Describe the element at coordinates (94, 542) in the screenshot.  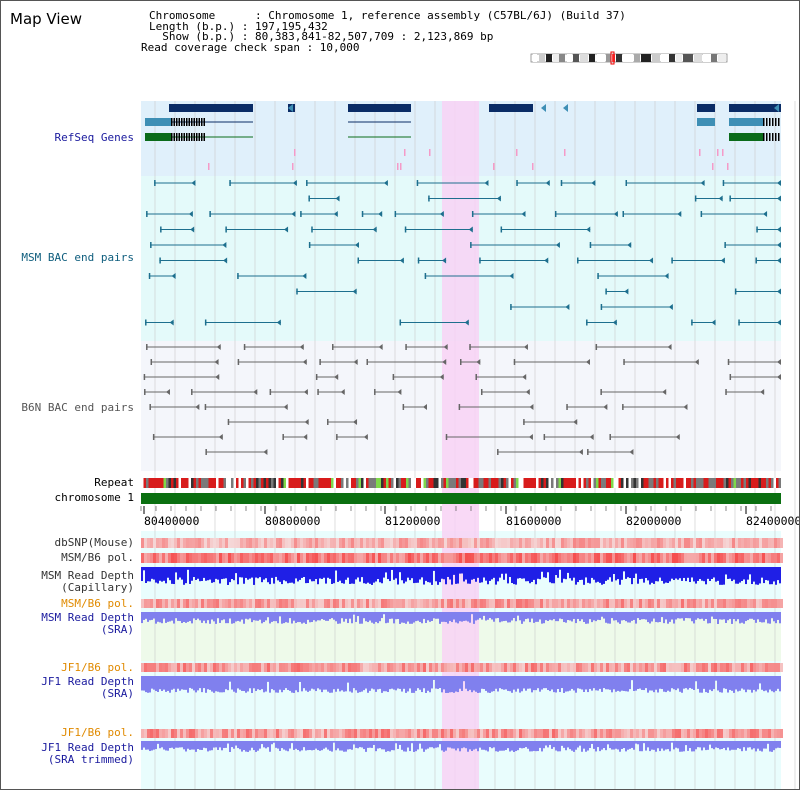
I see `track-label-dbsnp: dbSNP(Mouse)` at that location.